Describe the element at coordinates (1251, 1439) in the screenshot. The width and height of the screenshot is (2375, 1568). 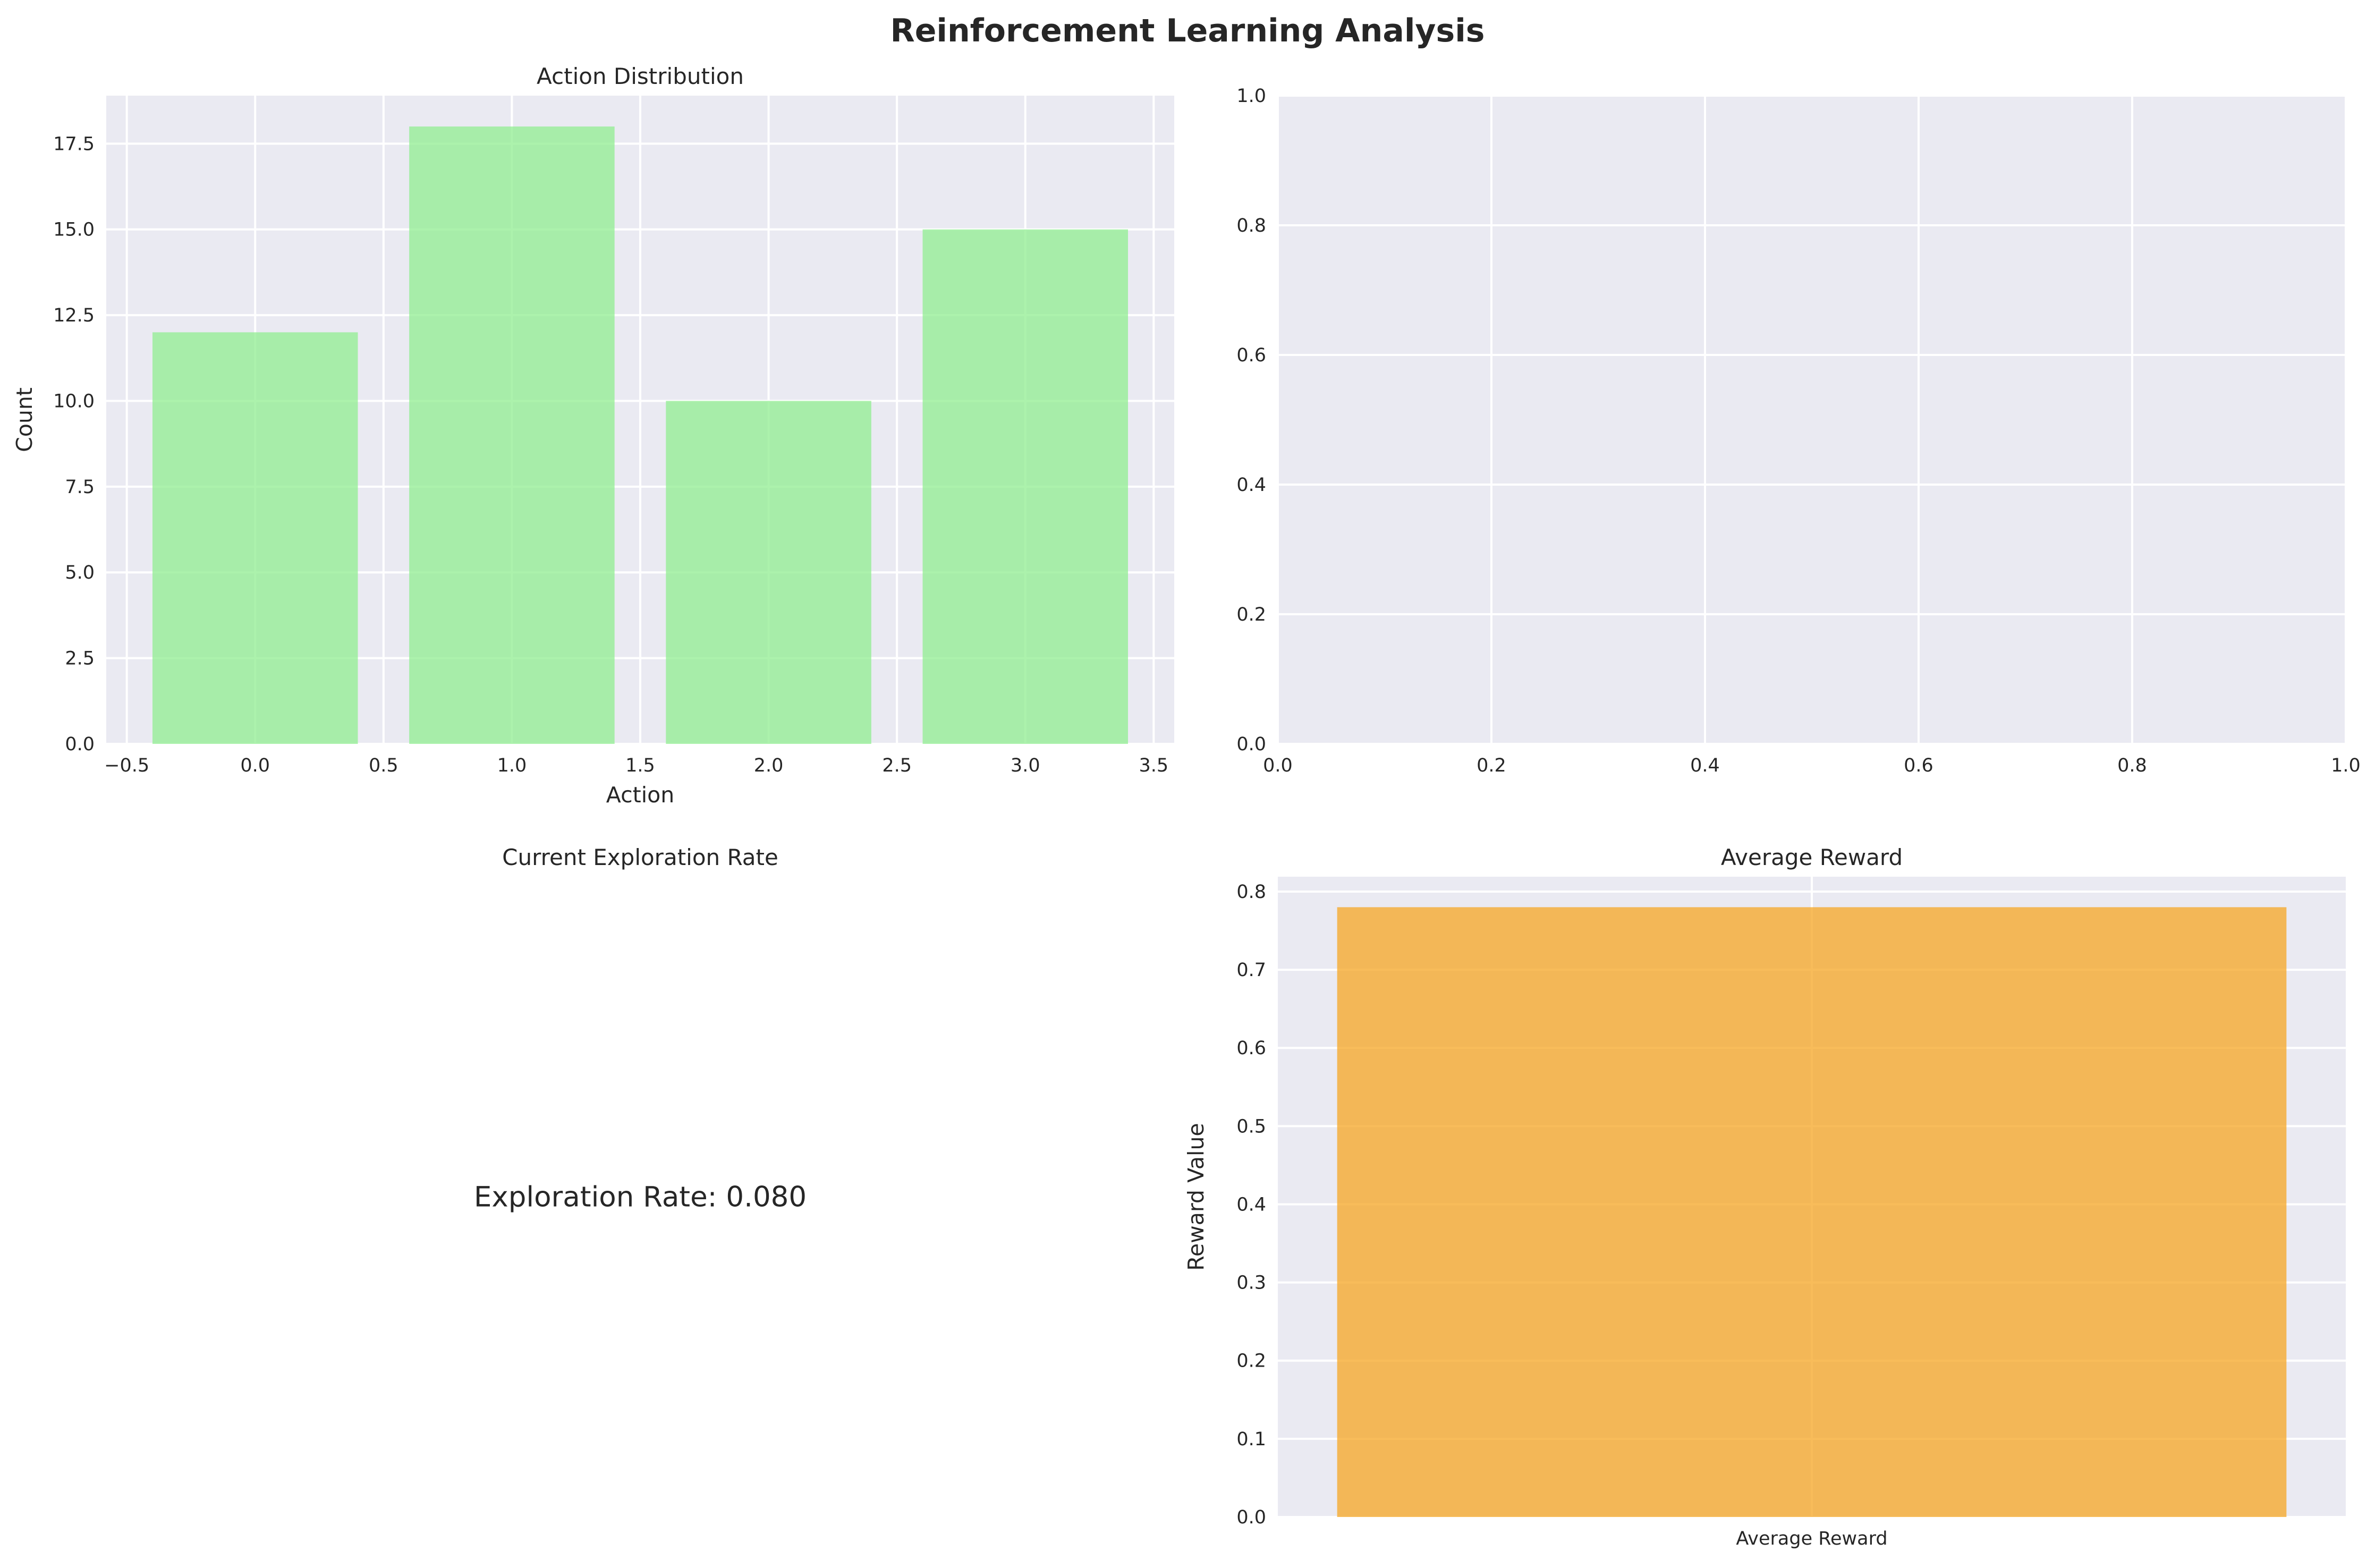
I see `y-tick-label: 0.1` at that location.